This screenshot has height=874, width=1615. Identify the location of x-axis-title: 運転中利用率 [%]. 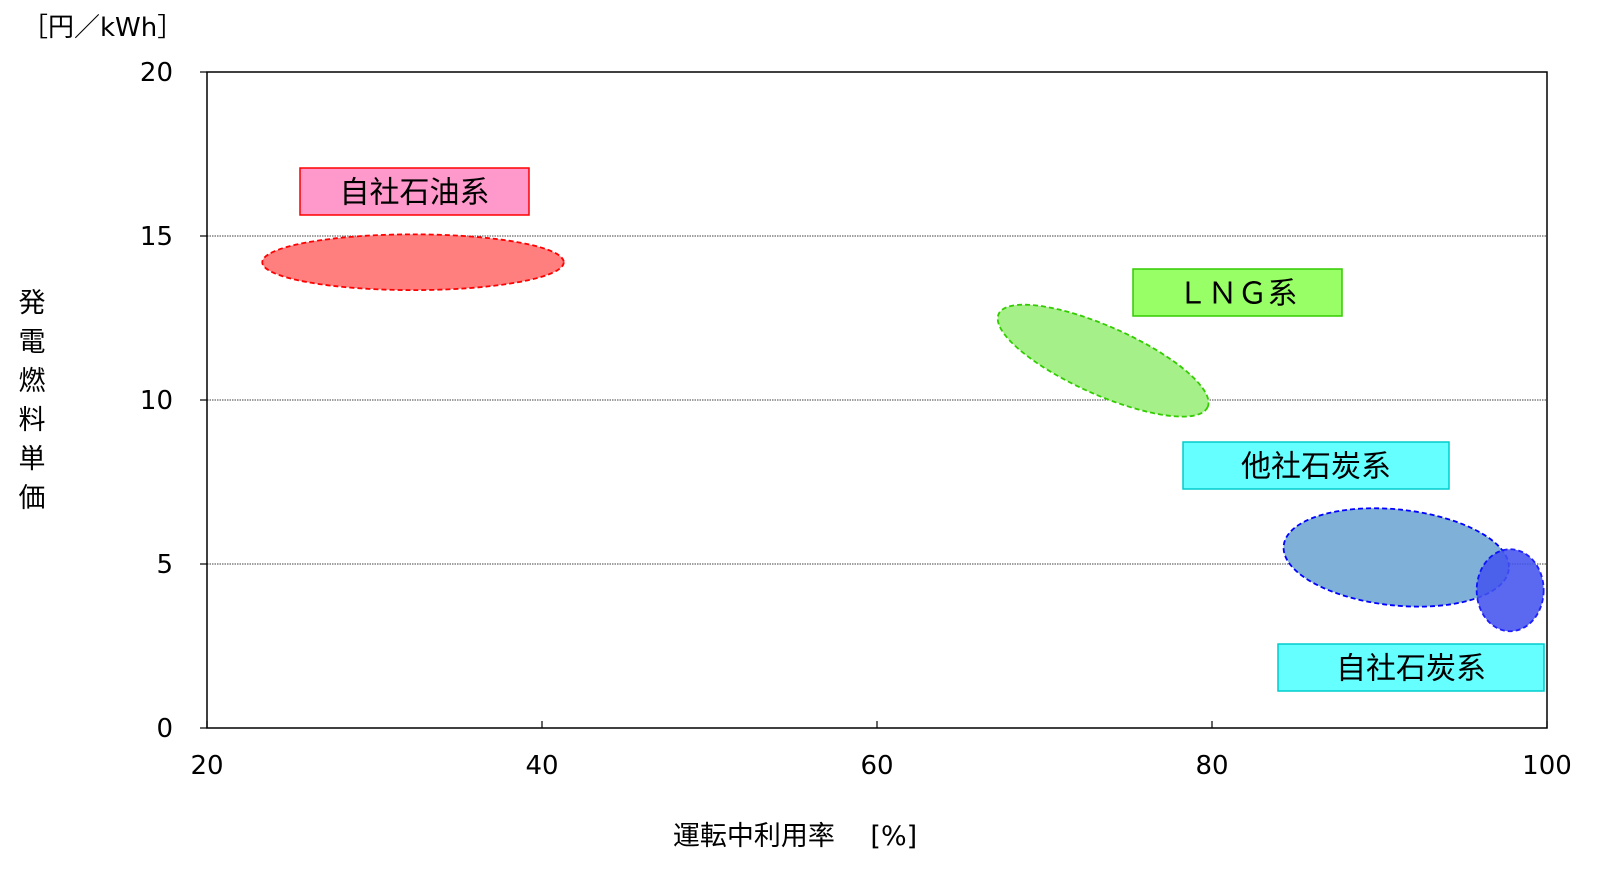
(795, 836).